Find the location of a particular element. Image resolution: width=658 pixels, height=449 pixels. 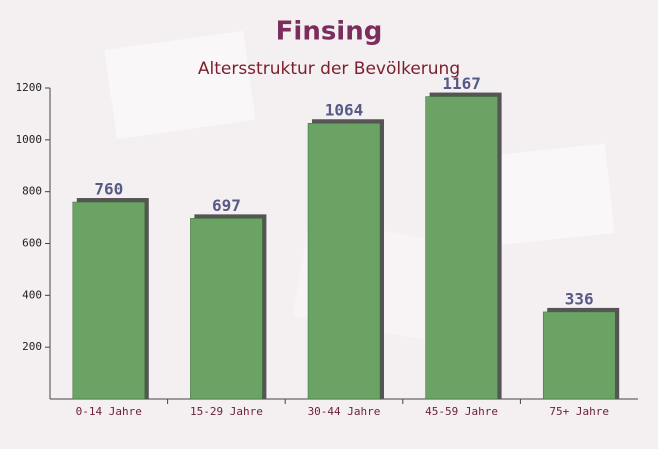

x-tick-label: 45-59 Jahre is located at coordinates (461, 411).